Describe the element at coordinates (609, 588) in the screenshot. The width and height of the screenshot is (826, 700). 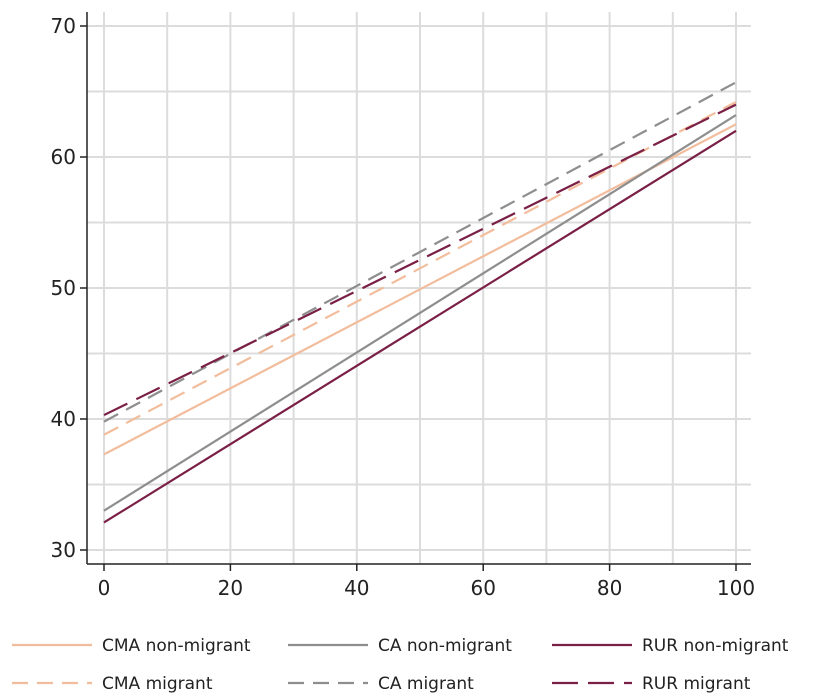
I see `x-tick-label: 80` at that location.